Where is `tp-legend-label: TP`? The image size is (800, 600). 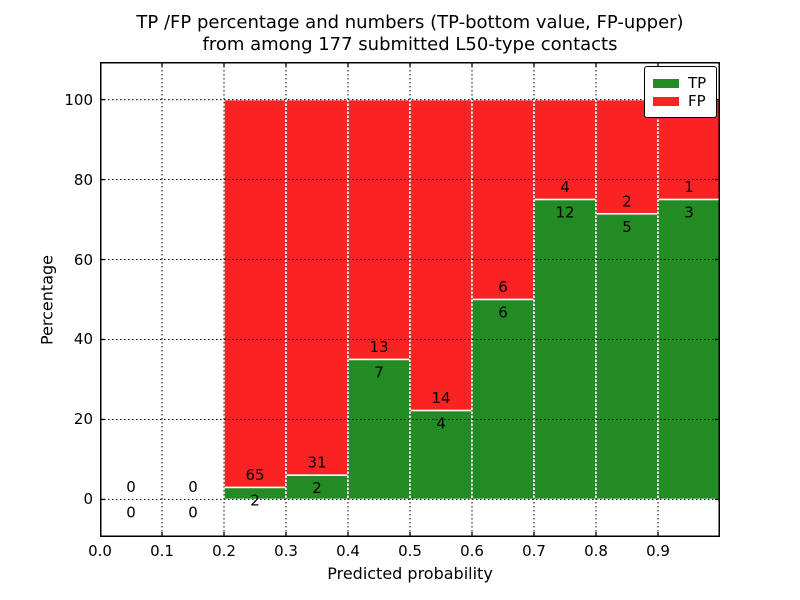
tp-legend-label: TP is located at coordinates (697, 83).